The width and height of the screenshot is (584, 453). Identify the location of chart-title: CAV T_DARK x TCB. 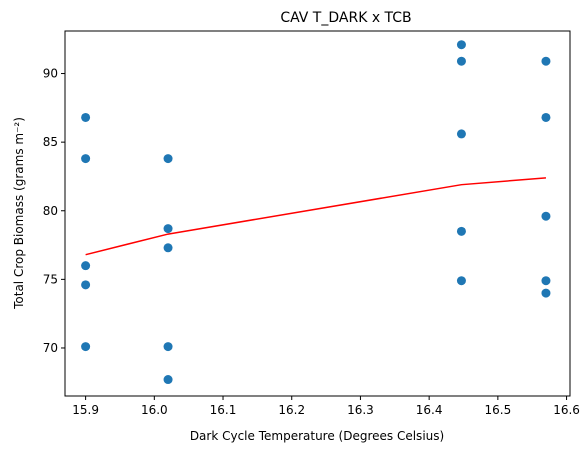
(345, 18).